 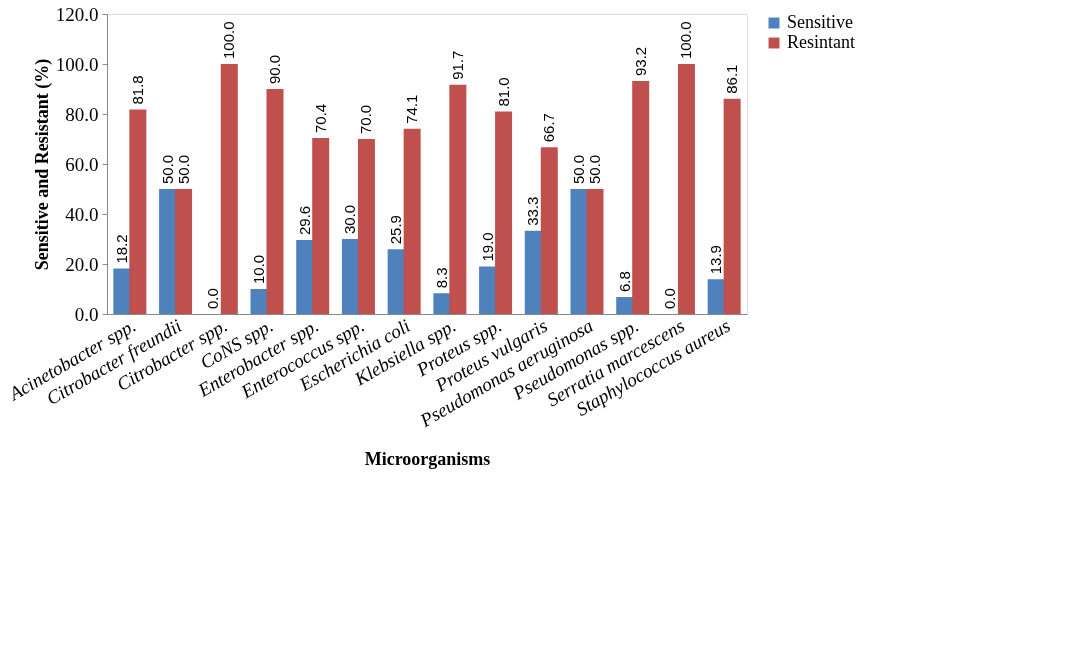 What do you see at coordinates (274, 69) in the screenshot?
I see `data-label: 90.0` at bounding box center [274, 69].